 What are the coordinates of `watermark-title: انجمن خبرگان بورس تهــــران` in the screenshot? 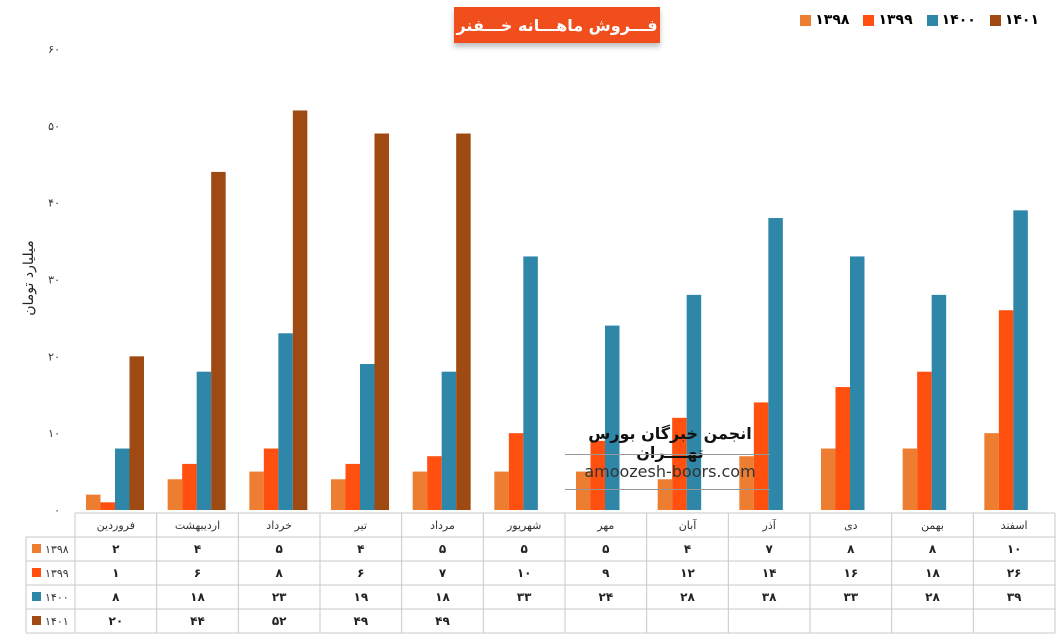 It's located at (670, 443).